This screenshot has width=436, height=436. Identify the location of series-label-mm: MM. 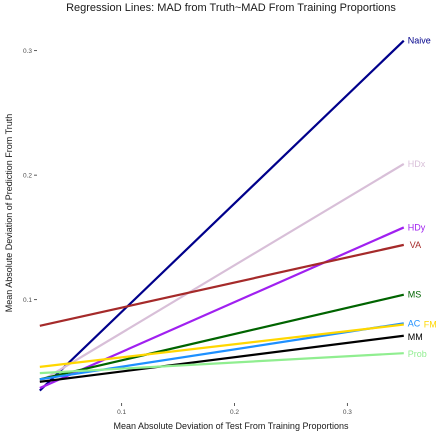
(415, 337).